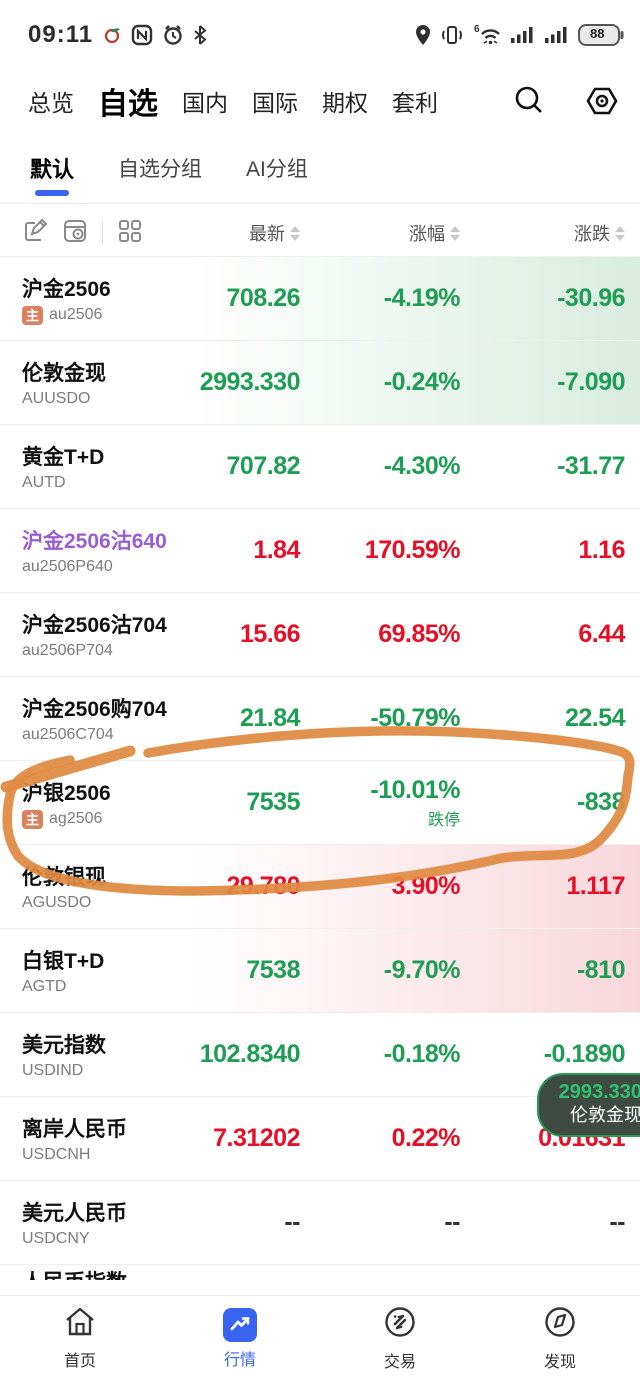  Describe the element at coordinates (602, 101) in the screenshot. I see `settings-icon` at that location.